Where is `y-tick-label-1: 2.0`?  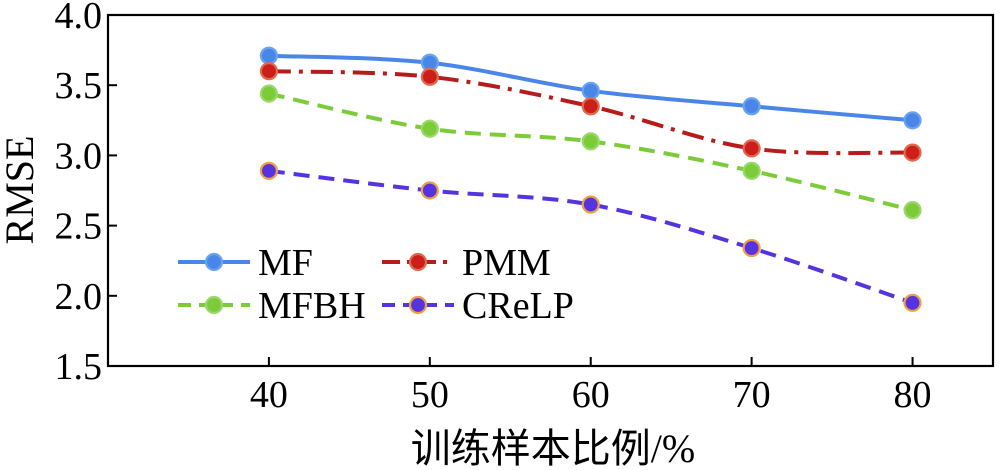 y-tick-label-1: 2.0 is located at coordinates (79, 297).